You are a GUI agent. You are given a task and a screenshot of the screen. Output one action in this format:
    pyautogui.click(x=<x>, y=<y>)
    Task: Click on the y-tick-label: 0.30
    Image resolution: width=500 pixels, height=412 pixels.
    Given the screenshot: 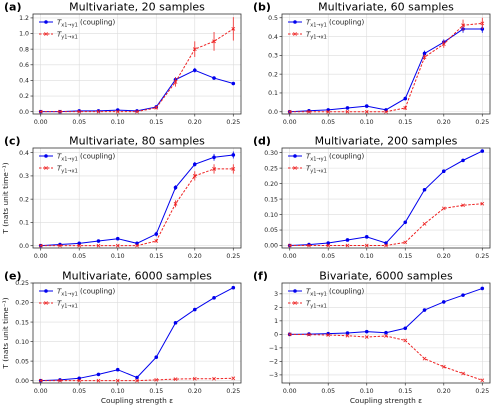 What is the action you would take?
    pyautogui.click(x=271, y=153)
    